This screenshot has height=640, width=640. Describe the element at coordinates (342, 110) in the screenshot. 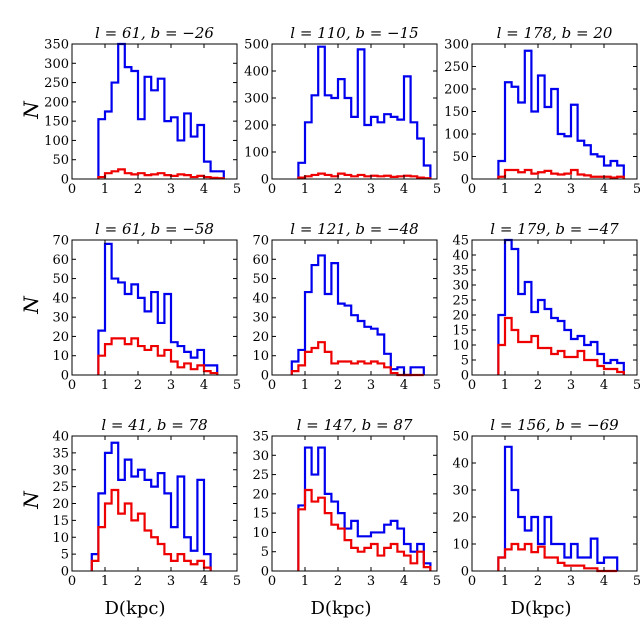

I see `panel-2: 0 100 200 300 400 500 0 1 2 3 4 5 l = 110, b = −15` at that location.